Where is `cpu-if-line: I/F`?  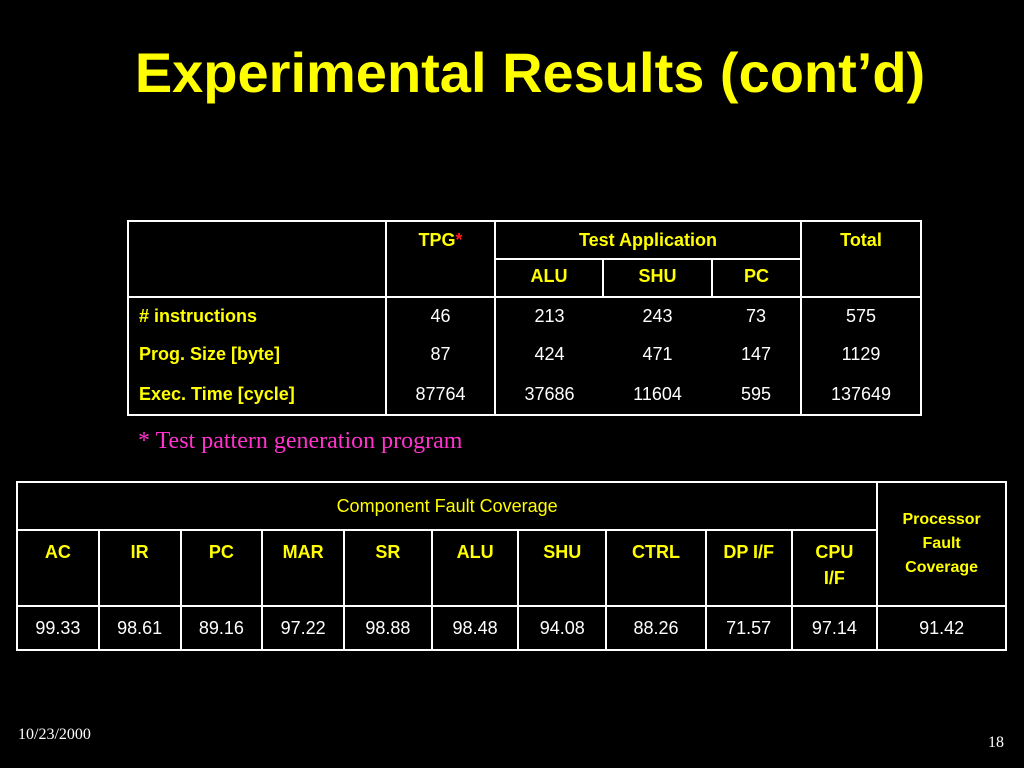 cpu-if-line: I/F is located at coordinates (834, 578).